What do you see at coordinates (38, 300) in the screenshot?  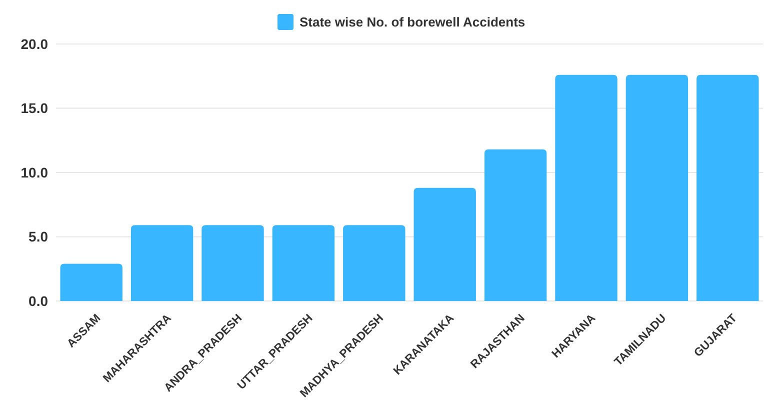 I see `y-tick-label: 0.0` at bounding box center [38, 300].